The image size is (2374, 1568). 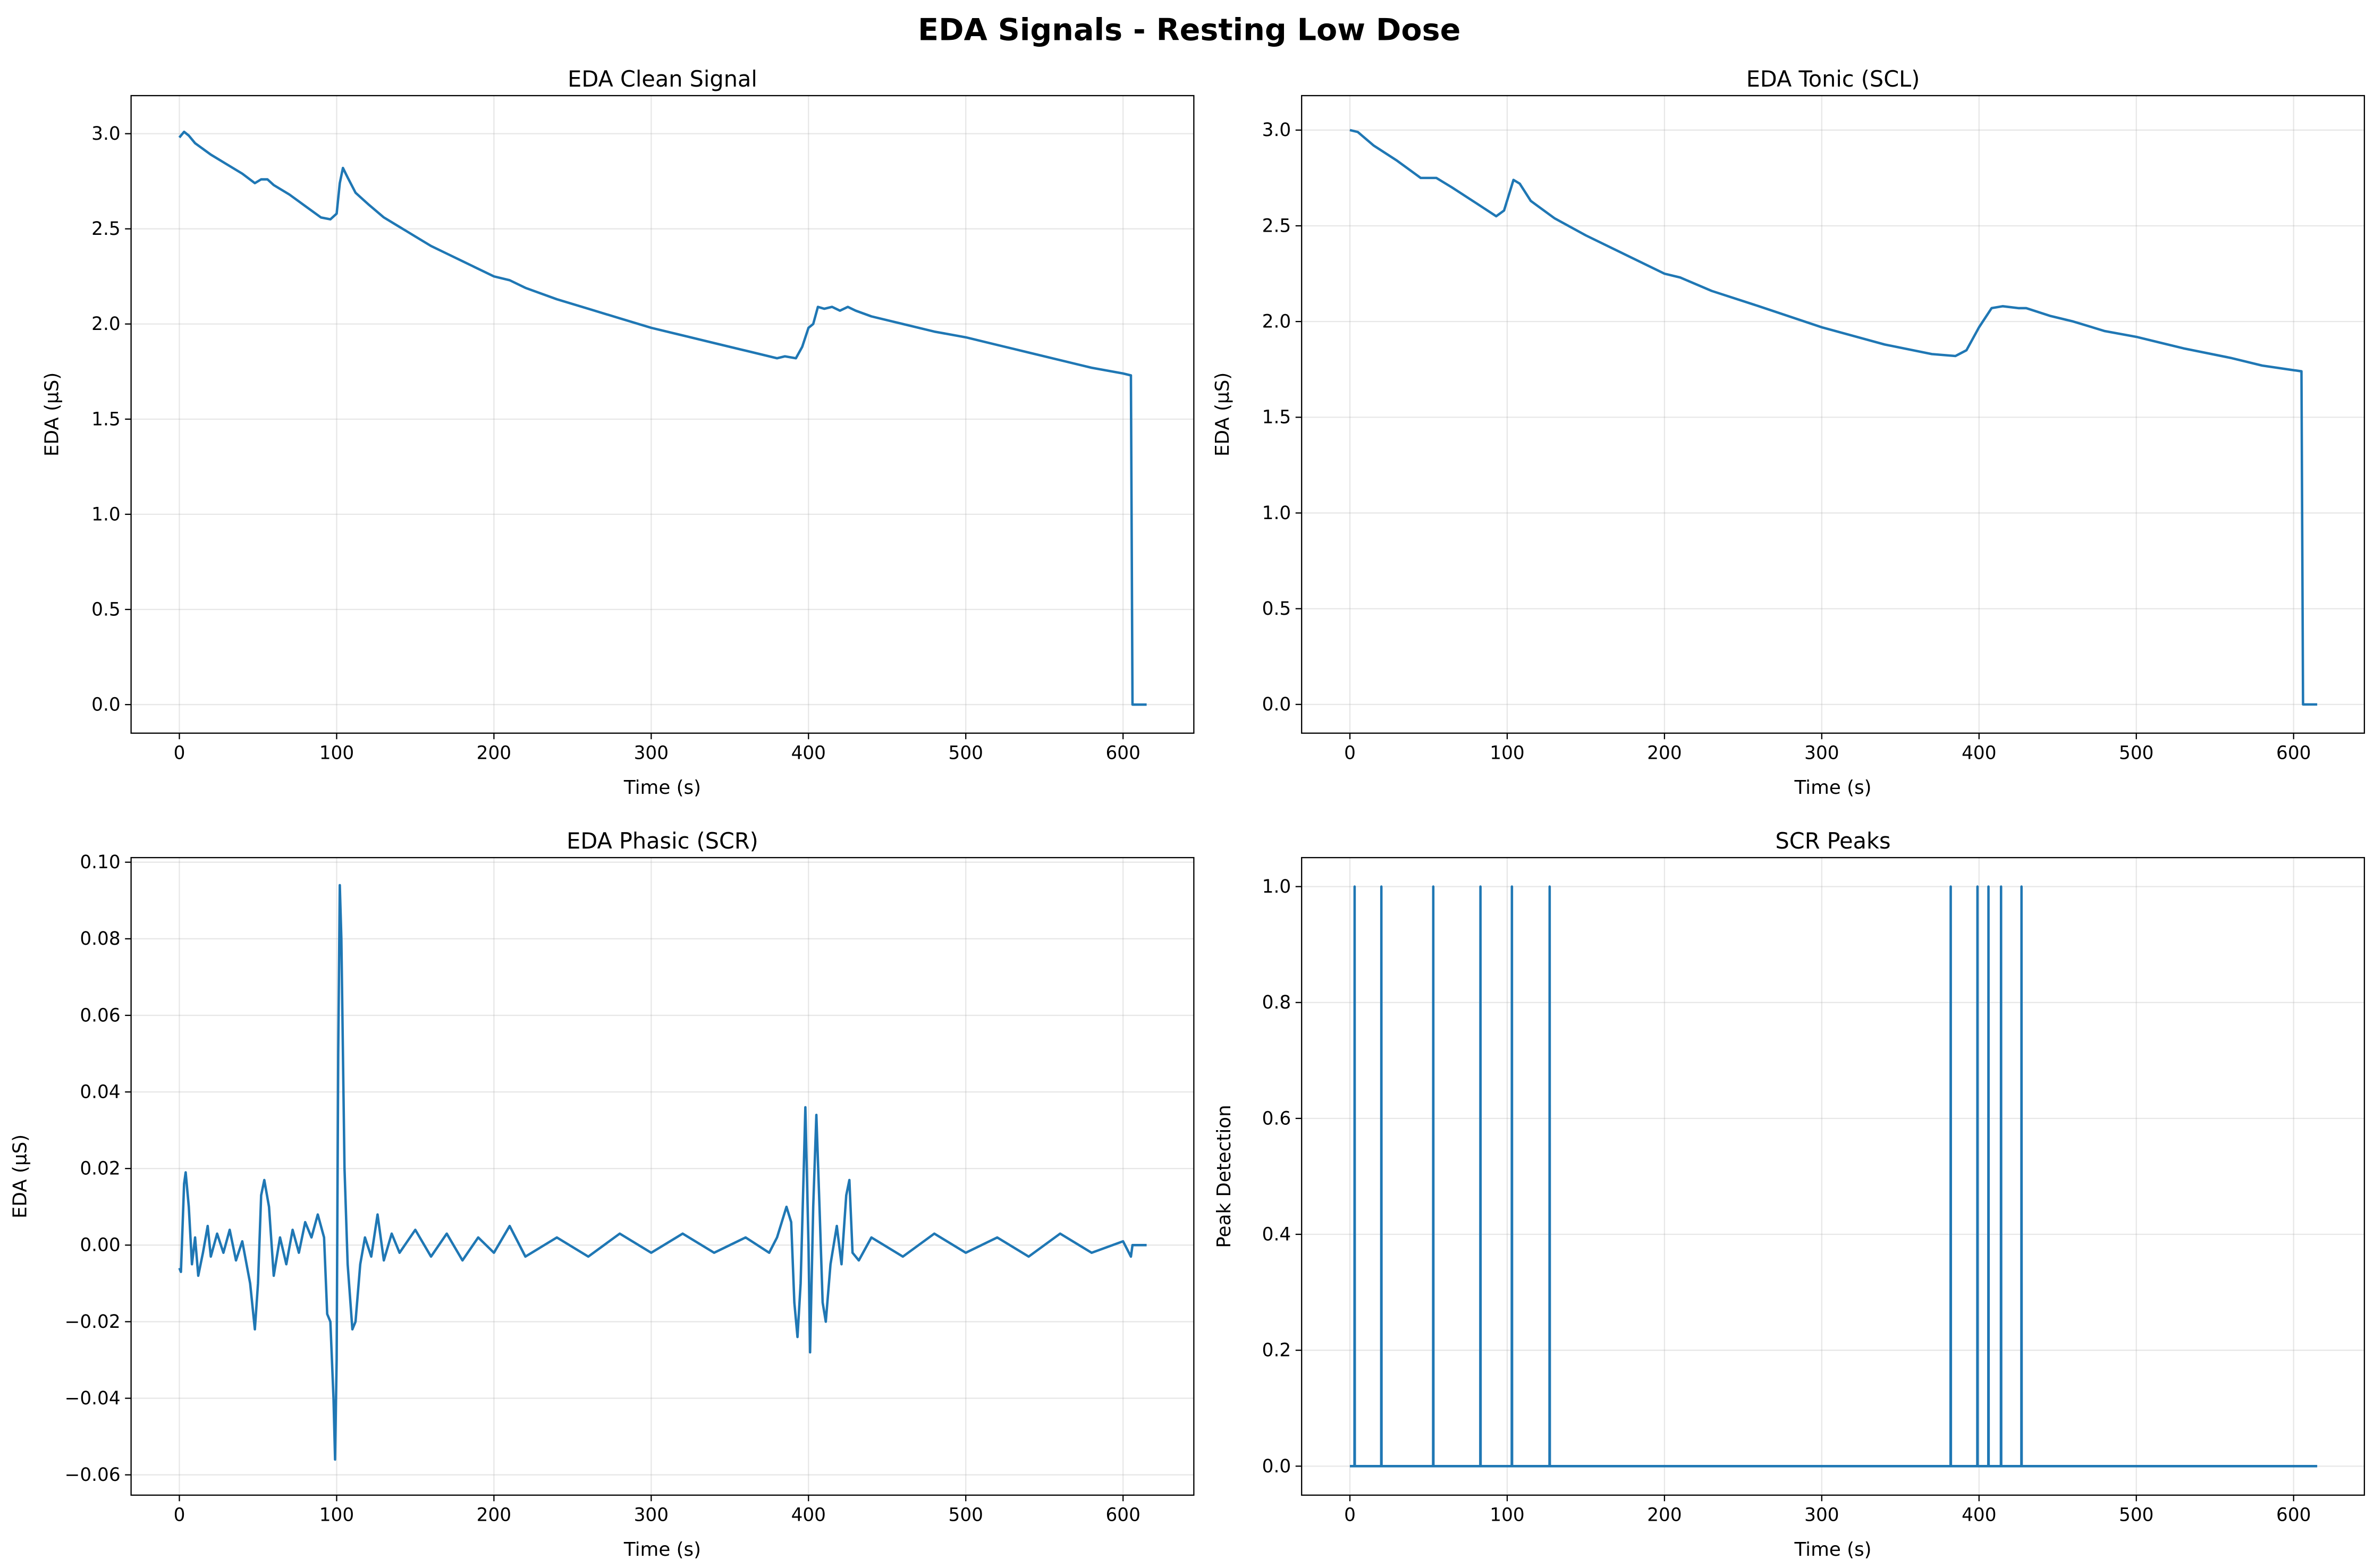 I want to click on y-tick-label: 0.4, so click(x=1276, y=1234).